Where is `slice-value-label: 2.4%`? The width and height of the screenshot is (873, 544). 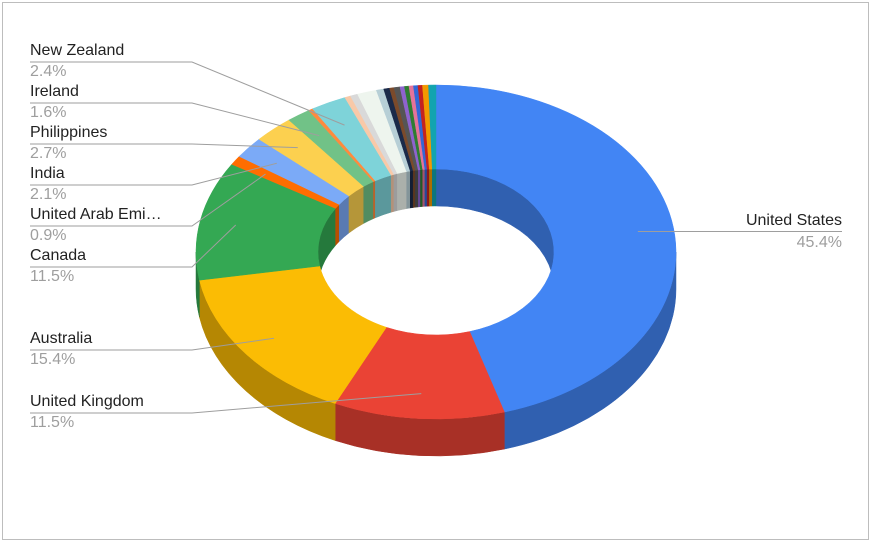
slice-value-label: 2.4% is located at coordinates (48, 71).